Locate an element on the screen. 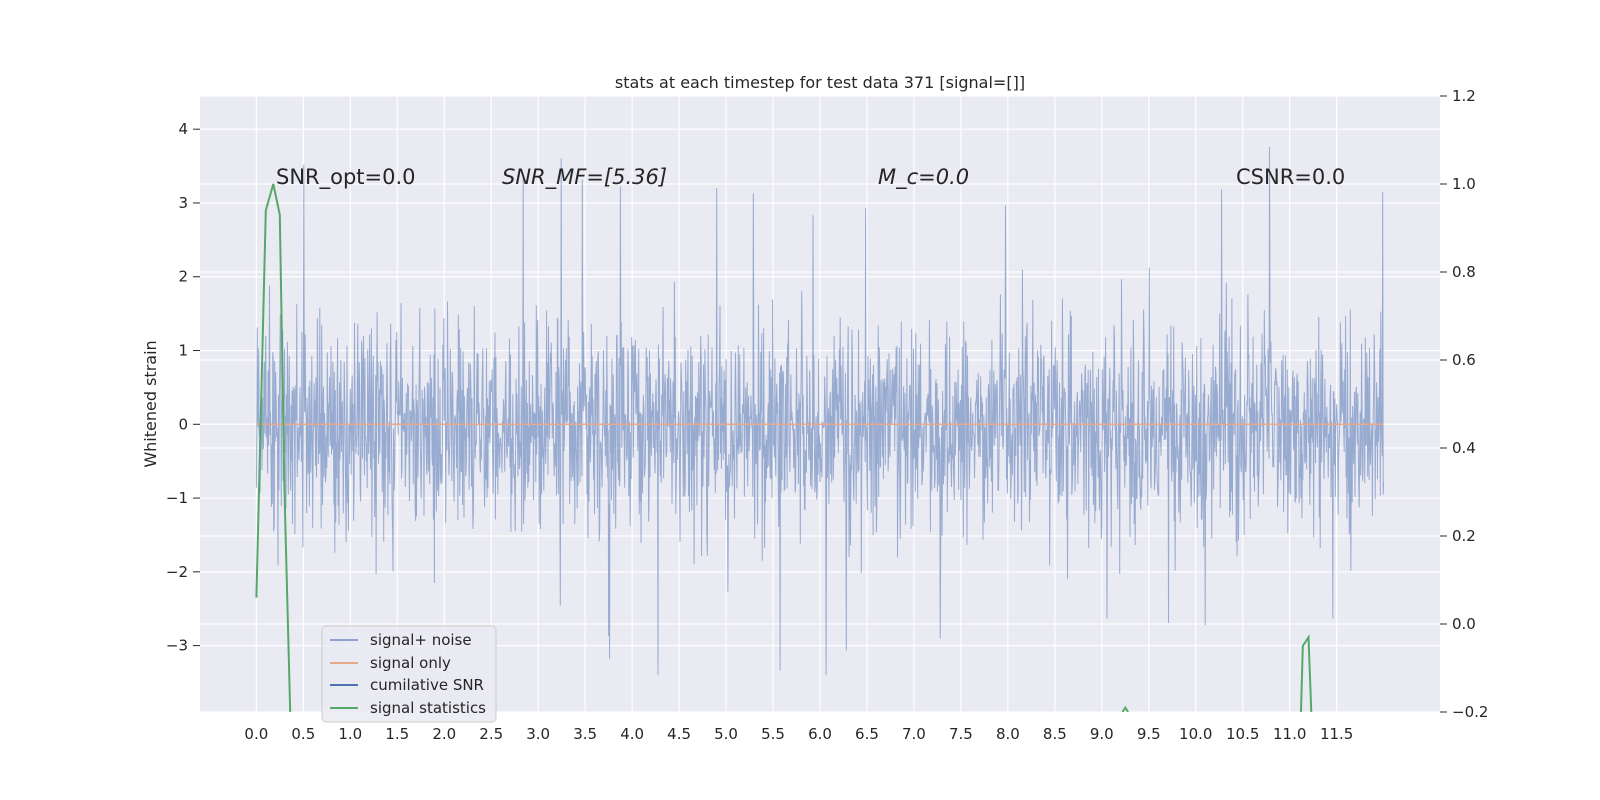 The image size is (1600, 800). x-tick-label: 9.5 is located at coordinates (1149, 734).